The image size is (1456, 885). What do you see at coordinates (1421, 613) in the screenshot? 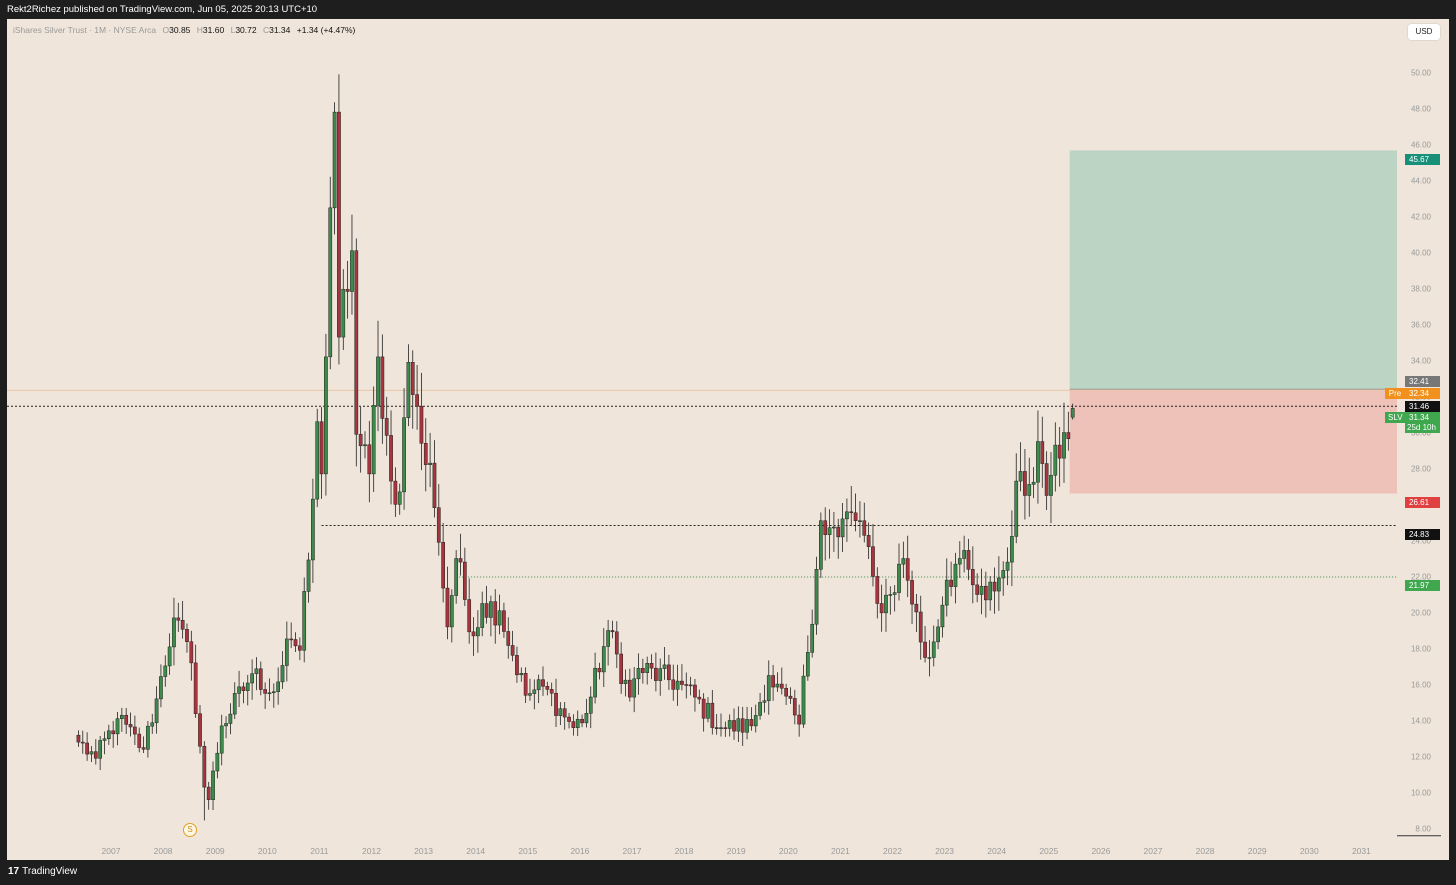
I see `y-tick-label: 20.00` at bounding box center [1421, 613].